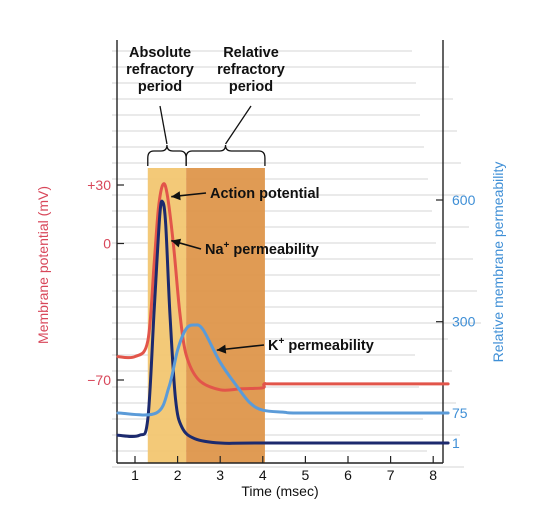 The width and height of the screenshot is (538, 512). Describe the element at coordinates (107, 244) in the screenshot. I see `y-left-tick-label: 0` at that location.